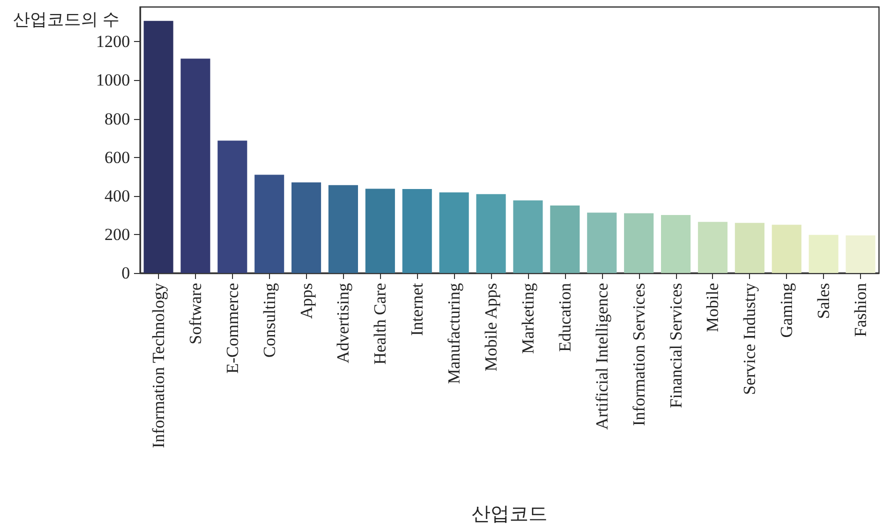 This screenshot has height=531, width=882. What do you see at coordinates (117, 157) in the screenshot?
I see `y-tick-label: 600` at bounding box center [117, 157].